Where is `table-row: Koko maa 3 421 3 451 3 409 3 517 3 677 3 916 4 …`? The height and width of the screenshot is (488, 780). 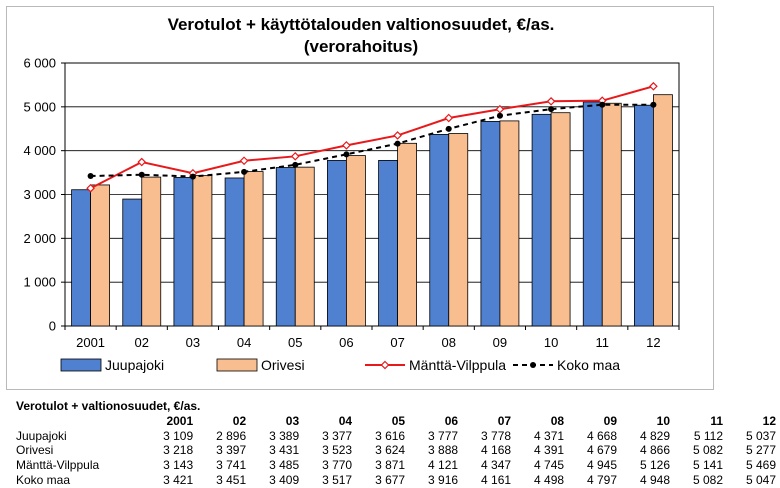 table-row: Koko maa 3 421 3 451 3 409 3 517 3 677 3 916 4 … is located at coordinates (396, 479).